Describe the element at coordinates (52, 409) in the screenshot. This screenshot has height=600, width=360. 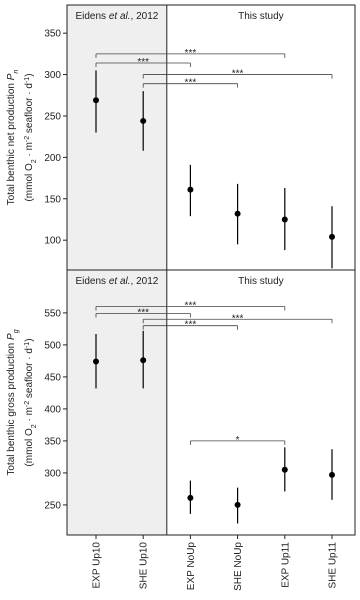
I see `y-tick-label: 400` at that location.